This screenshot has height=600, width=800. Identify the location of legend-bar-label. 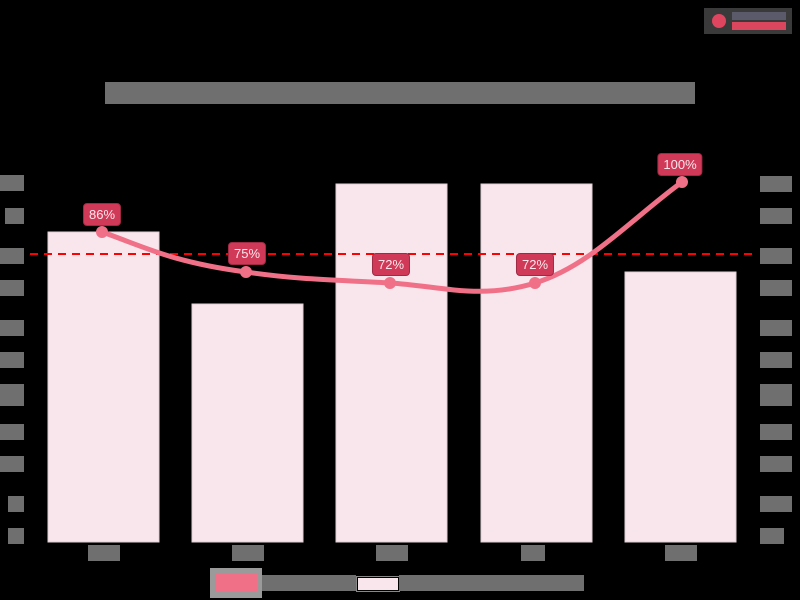
(491, 583).